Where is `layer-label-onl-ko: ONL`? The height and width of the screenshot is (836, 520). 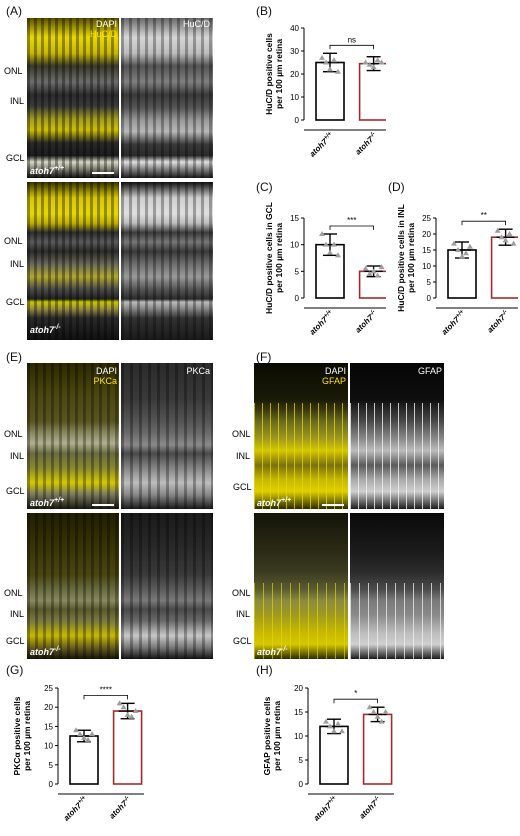
layer-label-onl-ko: ONL is located at coordinates (13, 241).